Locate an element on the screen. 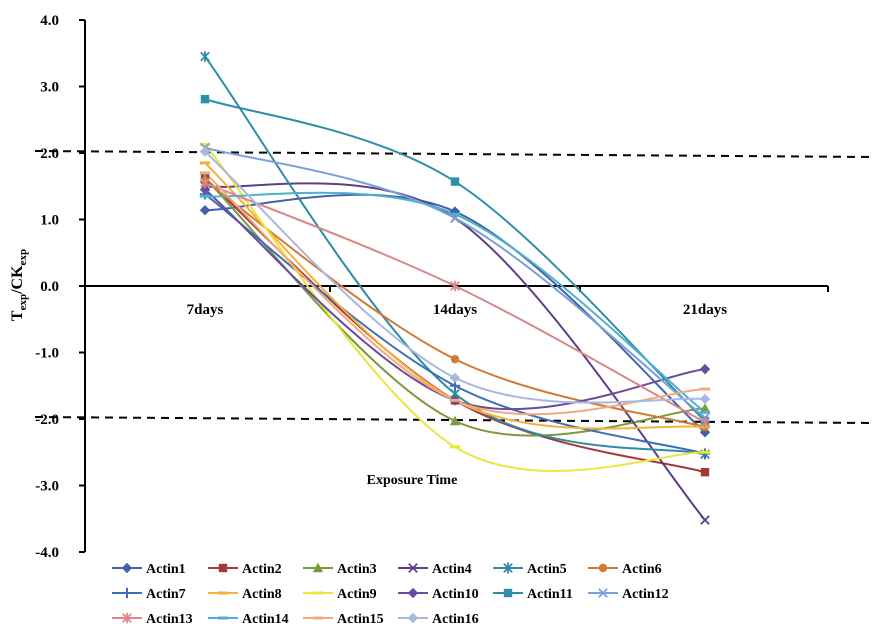 The width and height of the screenshot is (872, 630). legend-label: Actin16 is located at coordinates (455, 619).